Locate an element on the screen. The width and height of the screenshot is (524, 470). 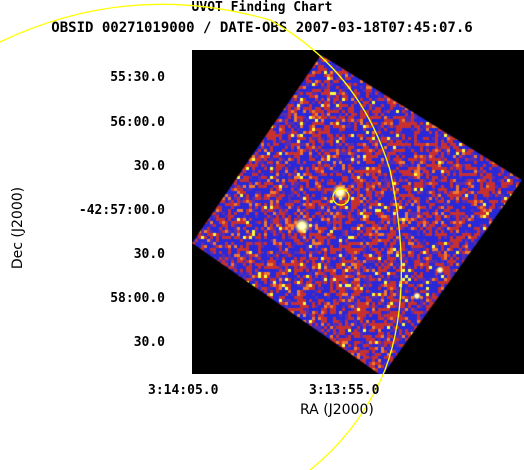
dec-tick-label: 56:00.0 is located at coordinates (137, 122).